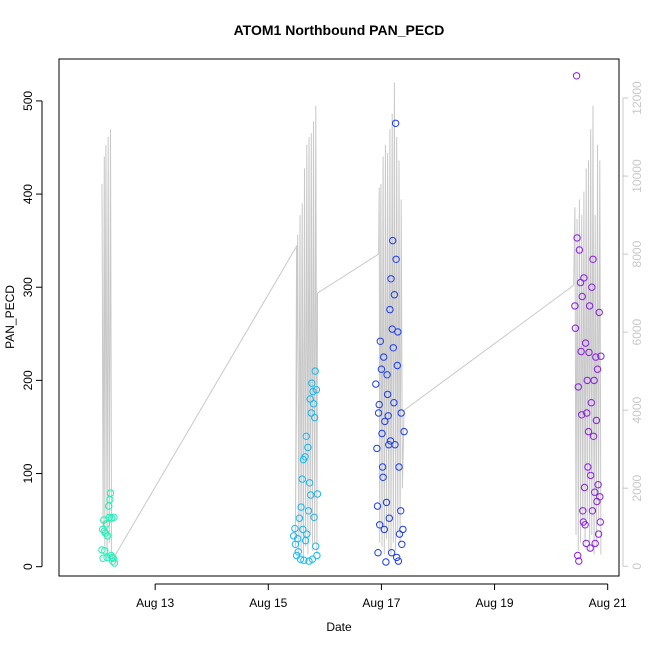 This screenshot has width=650, height=650. What do you see at coordinates (28, 101) in the screenshot?
I see `y-tick-label-5: 500` at bounding box center [28, 101].